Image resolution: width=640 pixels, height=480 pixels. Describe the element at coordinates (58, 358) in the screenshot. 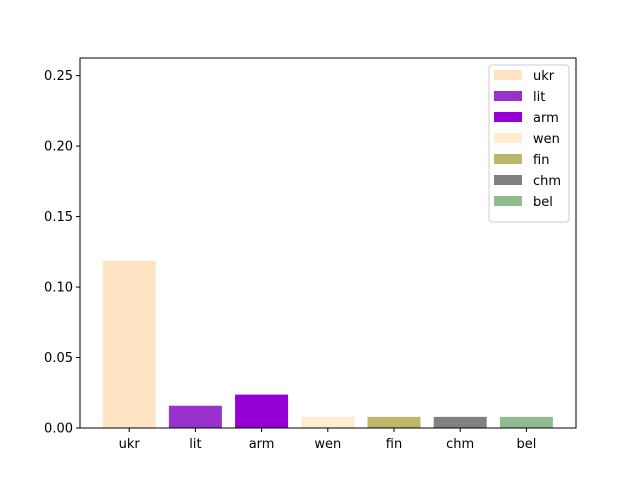

I see `y-tick-label: 0.05` at that location.